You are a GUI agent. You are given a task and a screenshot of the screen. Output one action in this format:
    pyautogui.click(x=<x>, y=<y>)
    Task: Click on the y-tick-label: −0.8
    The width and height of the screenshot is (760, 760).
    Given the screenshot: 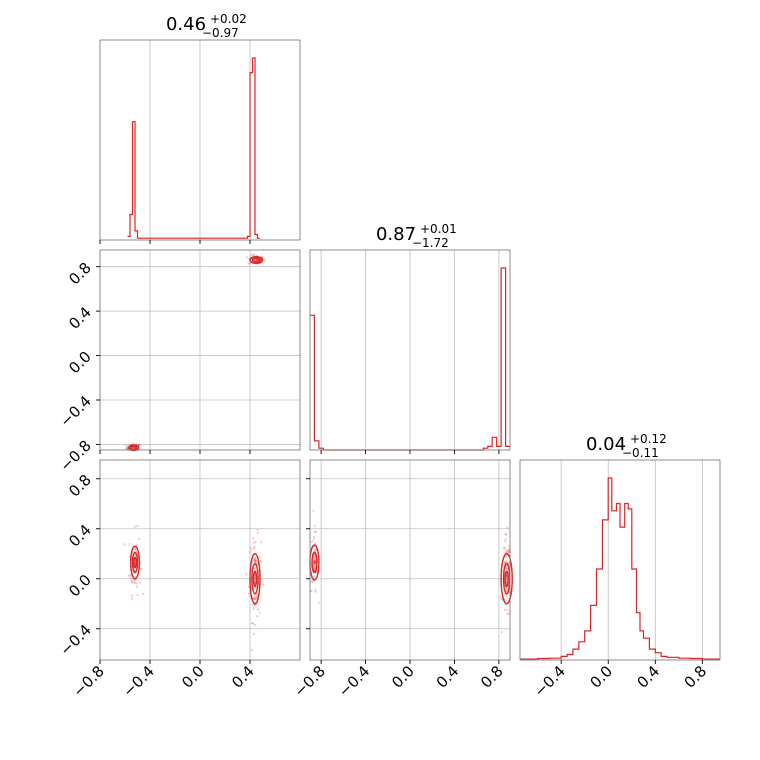 What is the action you would take?
    pyautogui.click(x=75, y=456)
    